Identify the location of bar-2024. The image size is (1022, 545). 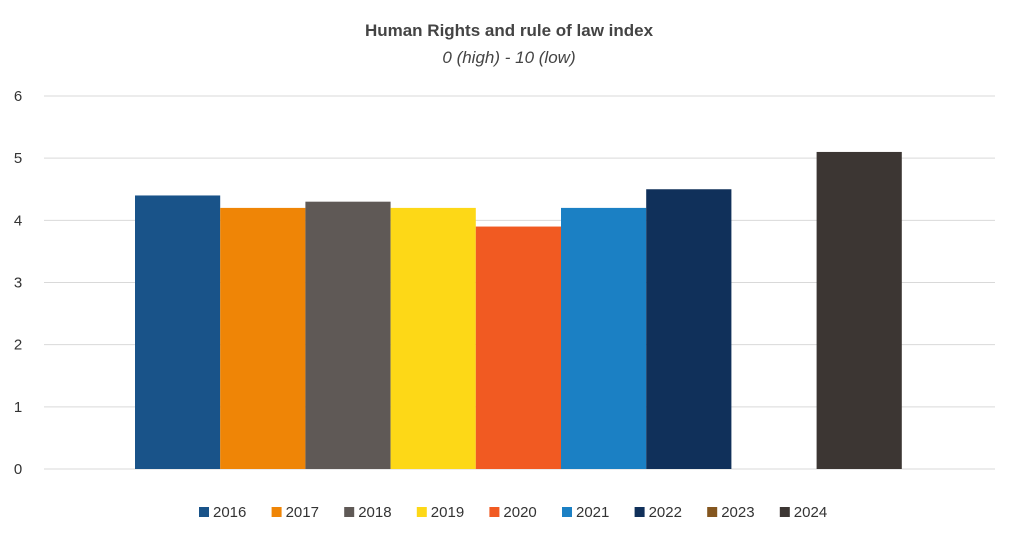
(859, 310).